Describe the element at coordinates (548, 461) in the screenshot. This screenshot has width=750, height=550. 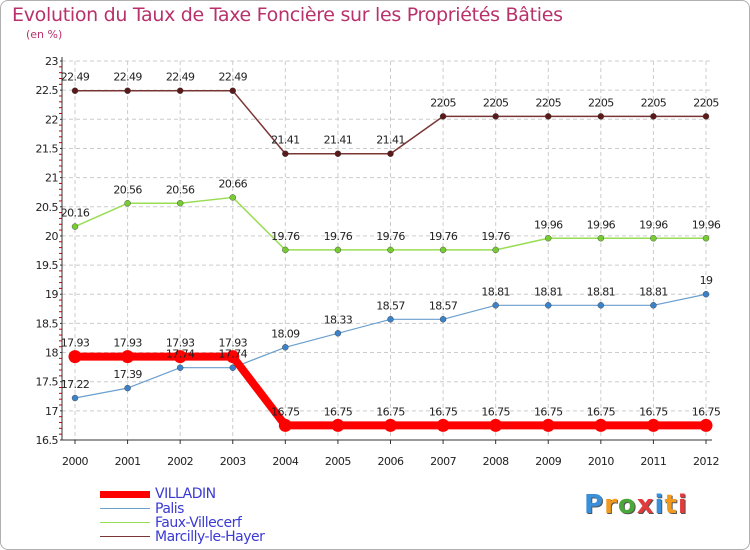
I see `x-tick-label: 2009` at that location.